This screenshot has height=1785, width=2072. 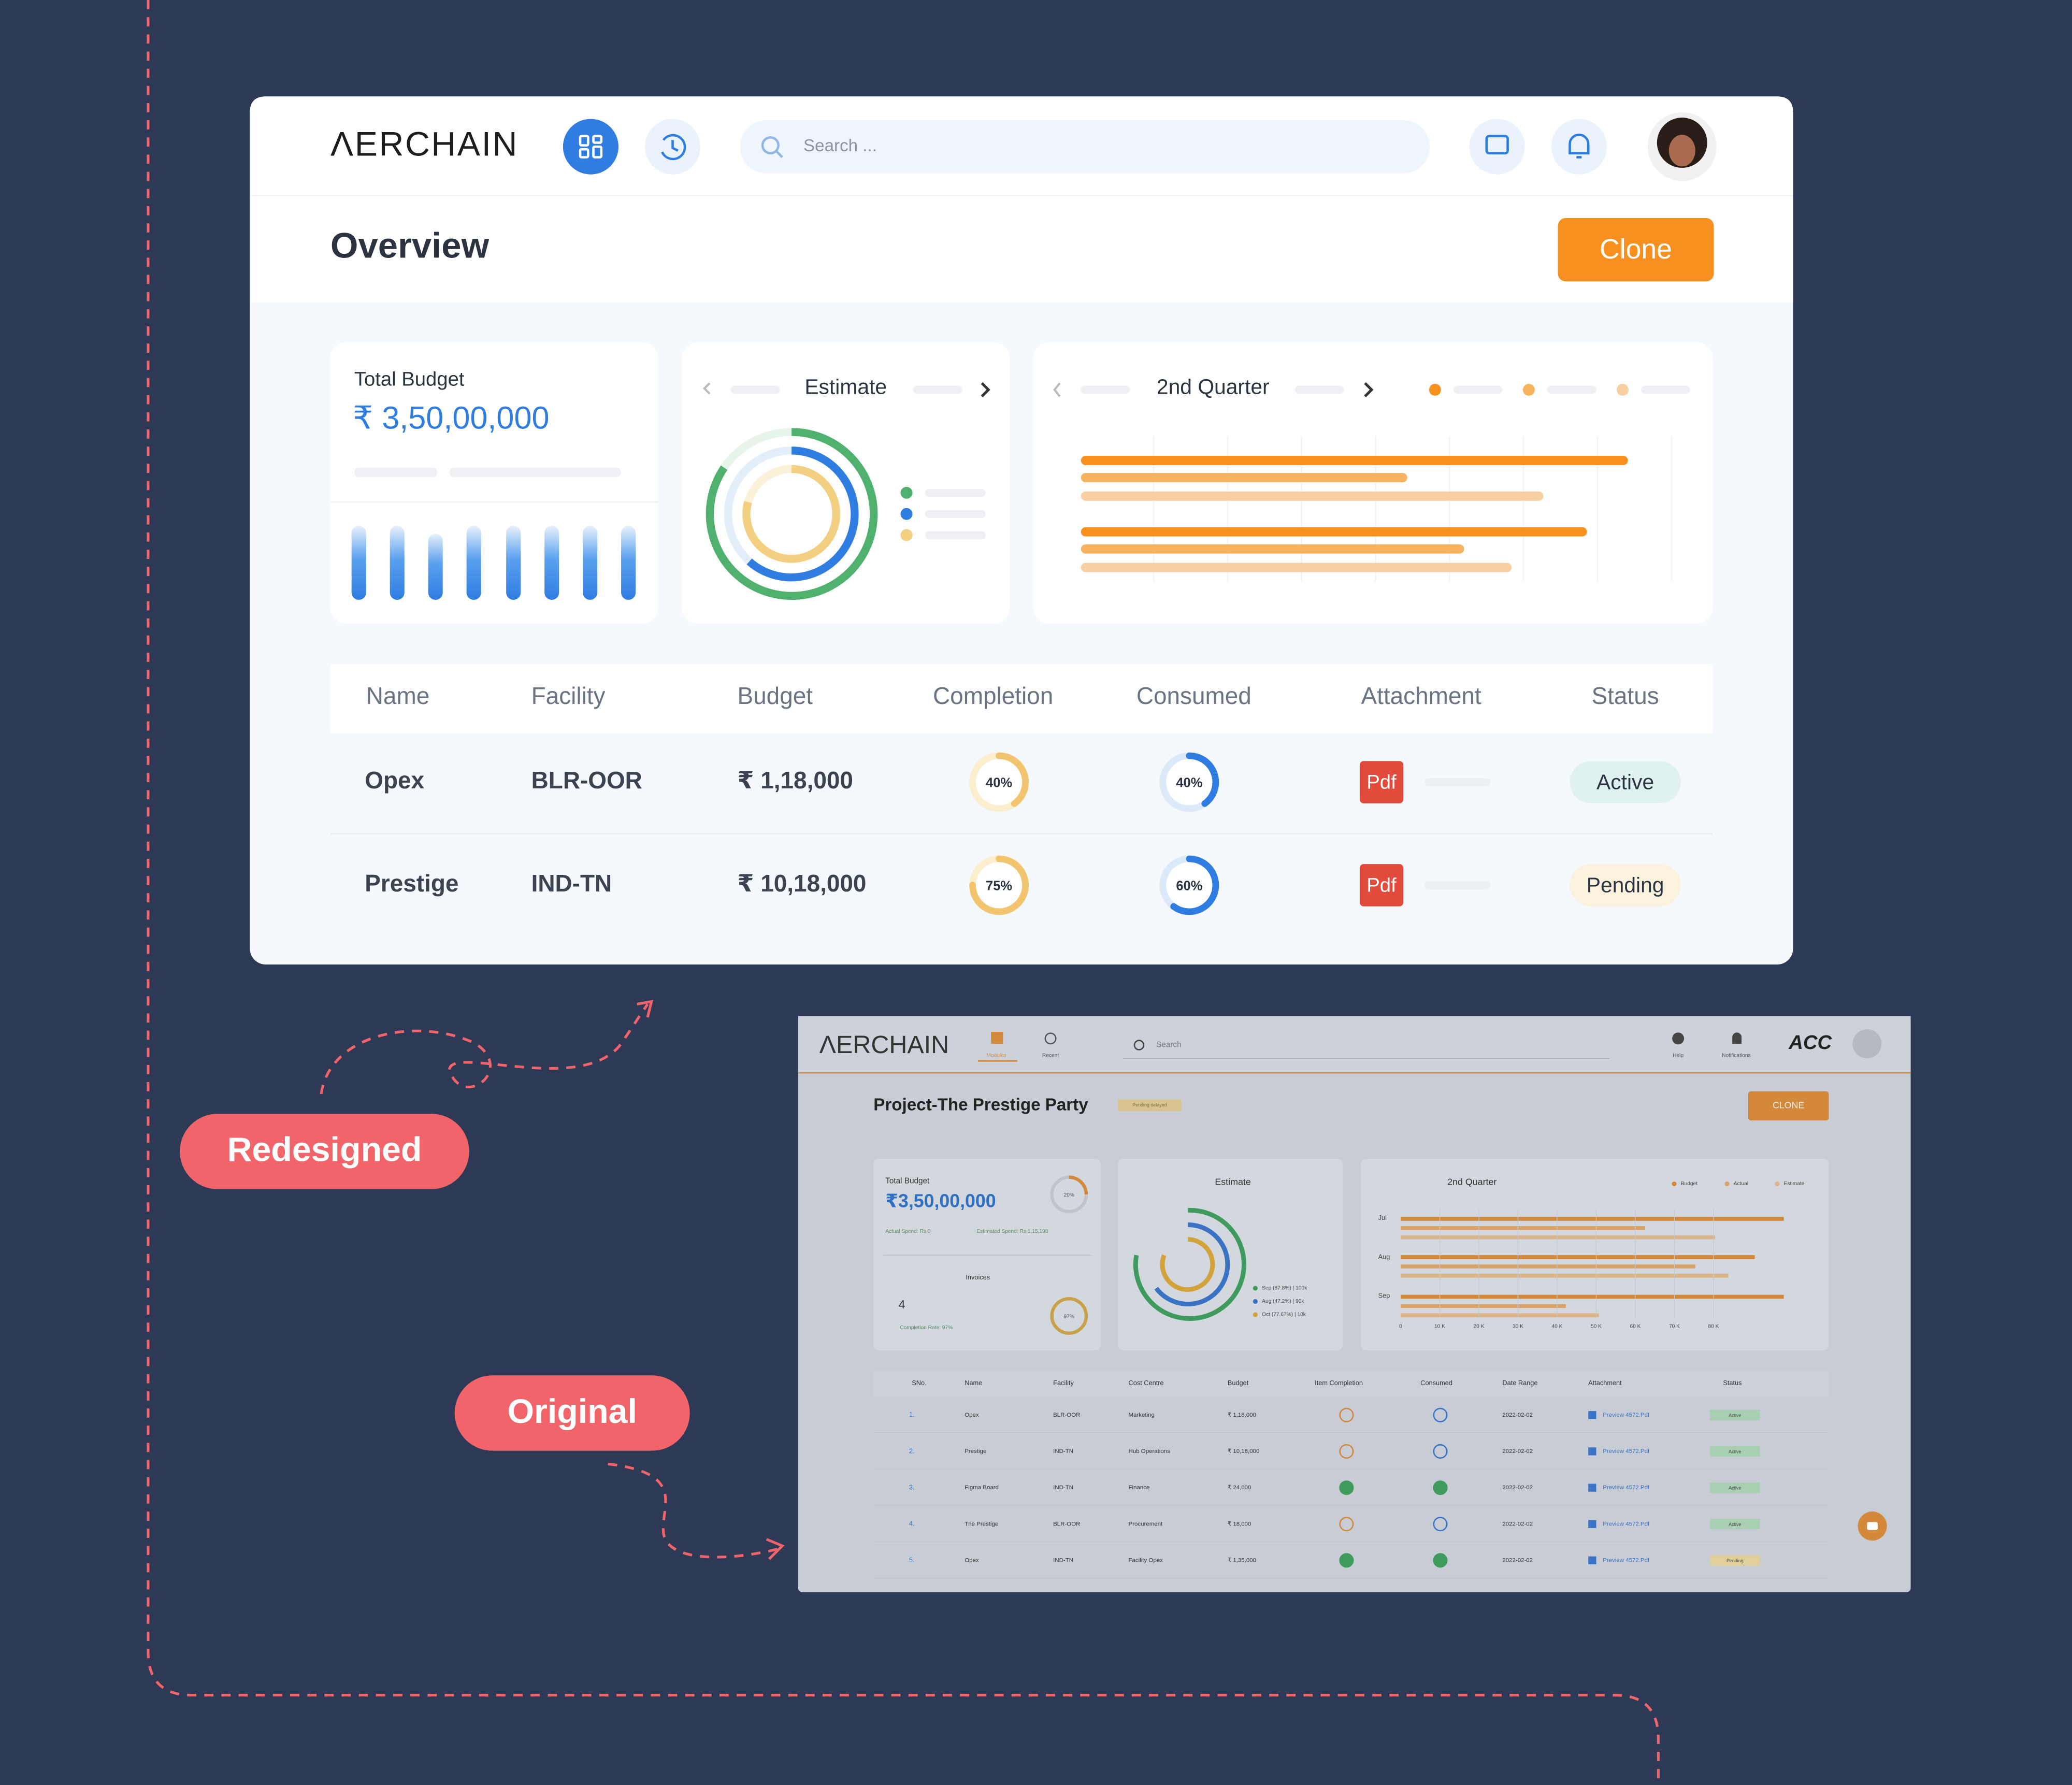 I want to click on column-header: Name, so click(x=397, y=695).